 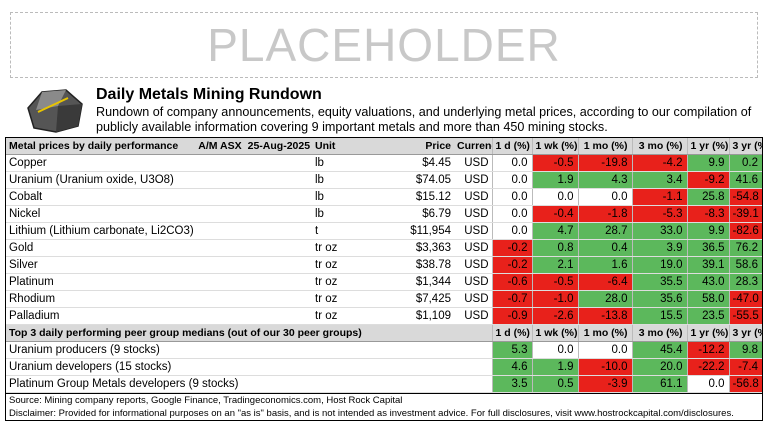 I want to click on price: $11,954, so click(x=414, y=231).